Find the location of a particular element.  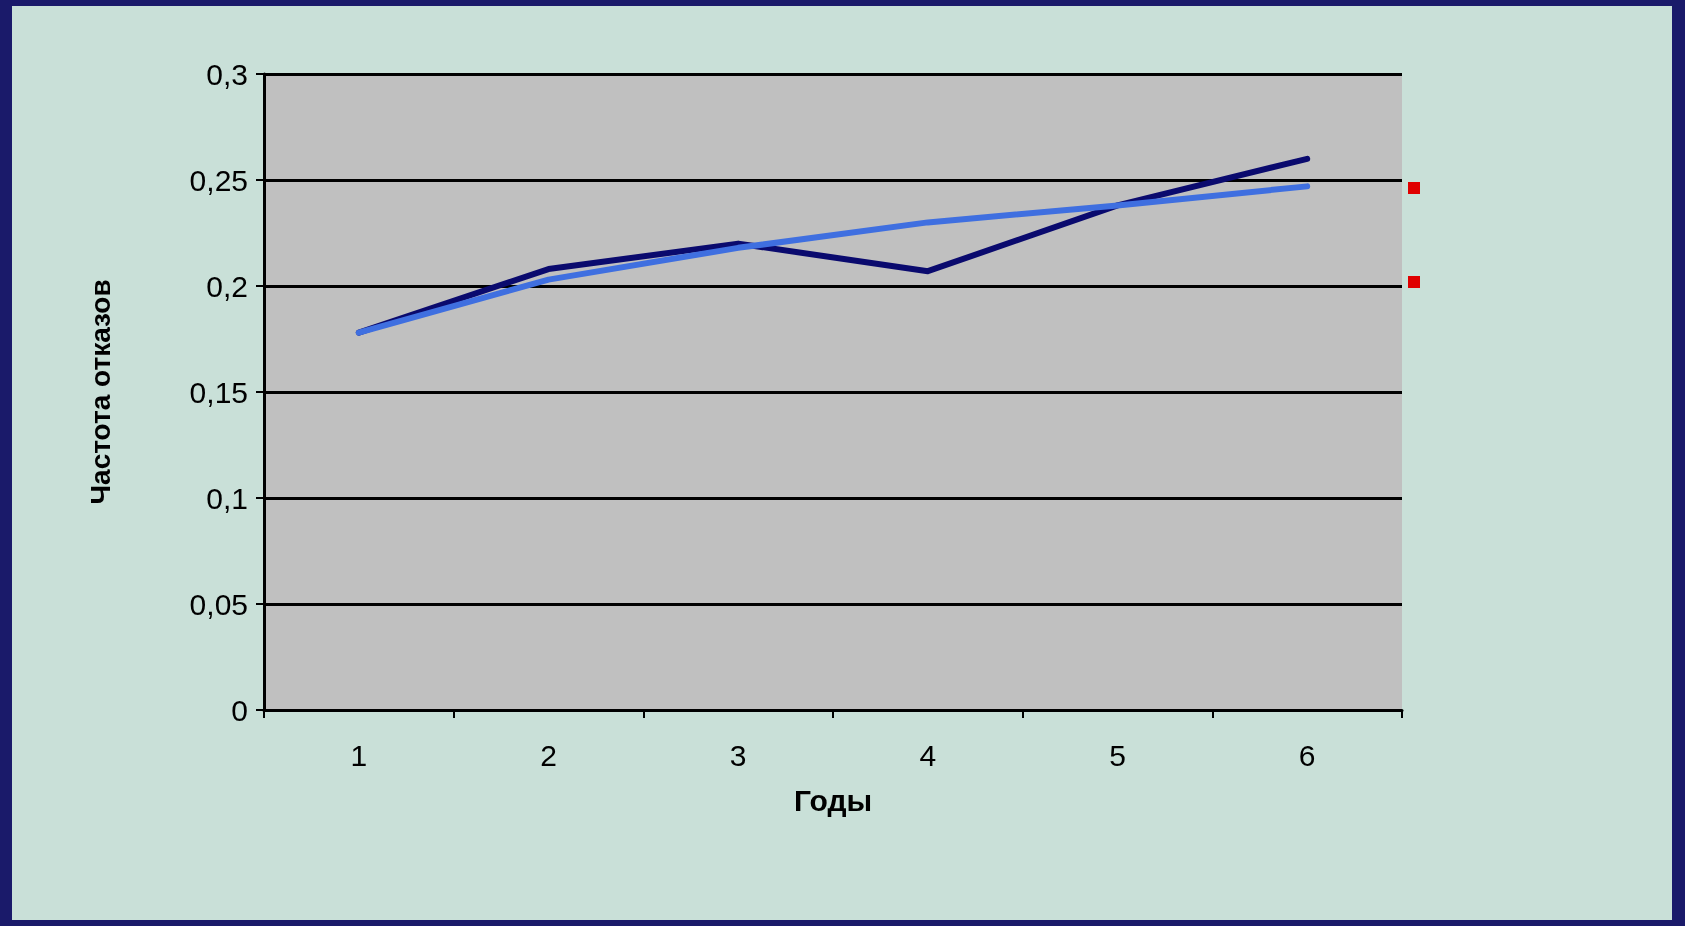

x-axis-title: Годы is located at coordinates (833, 800).